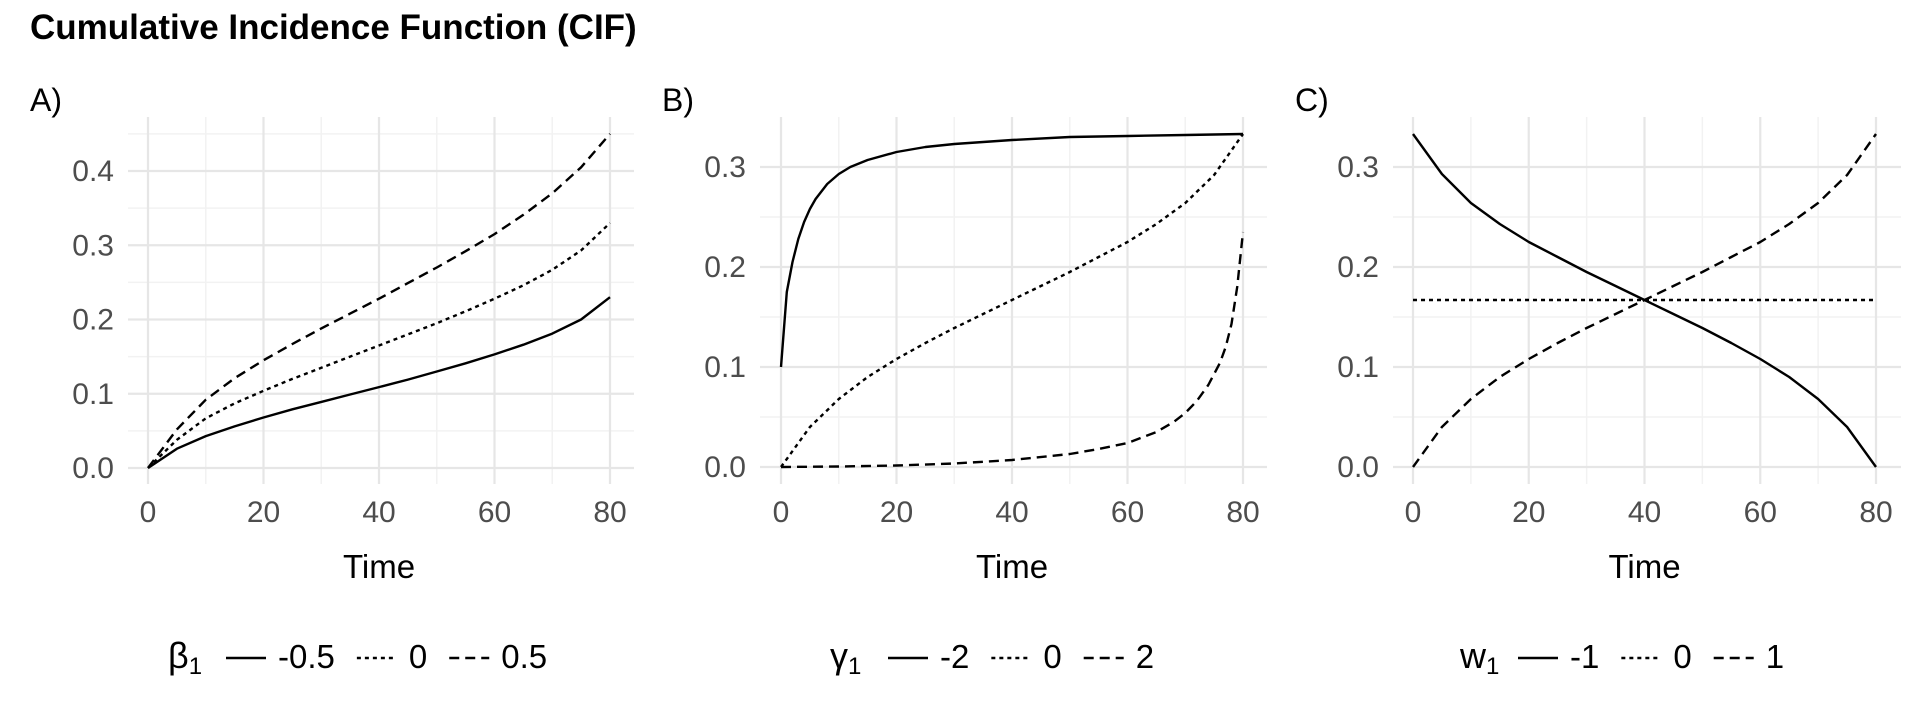 This screenshot has height=720, width=1920. Describe the element at coordinates (93, 171) in the screenshot. I see `y-tick-label: 0.4` at that location.